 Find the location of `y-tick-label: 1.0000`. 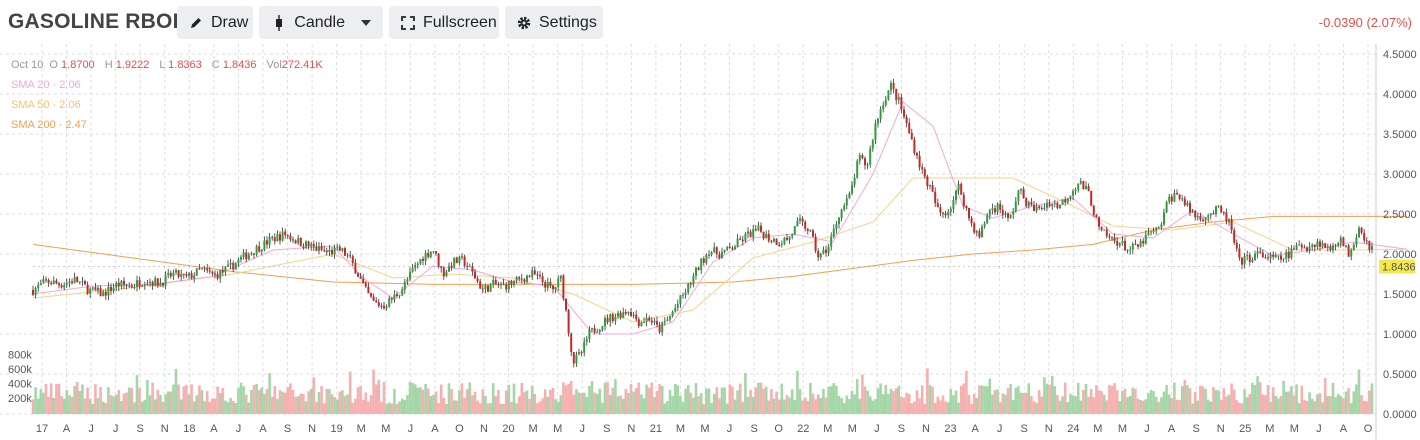

y-tick-label: 1.0000 is located at coordinates (1400, 335).